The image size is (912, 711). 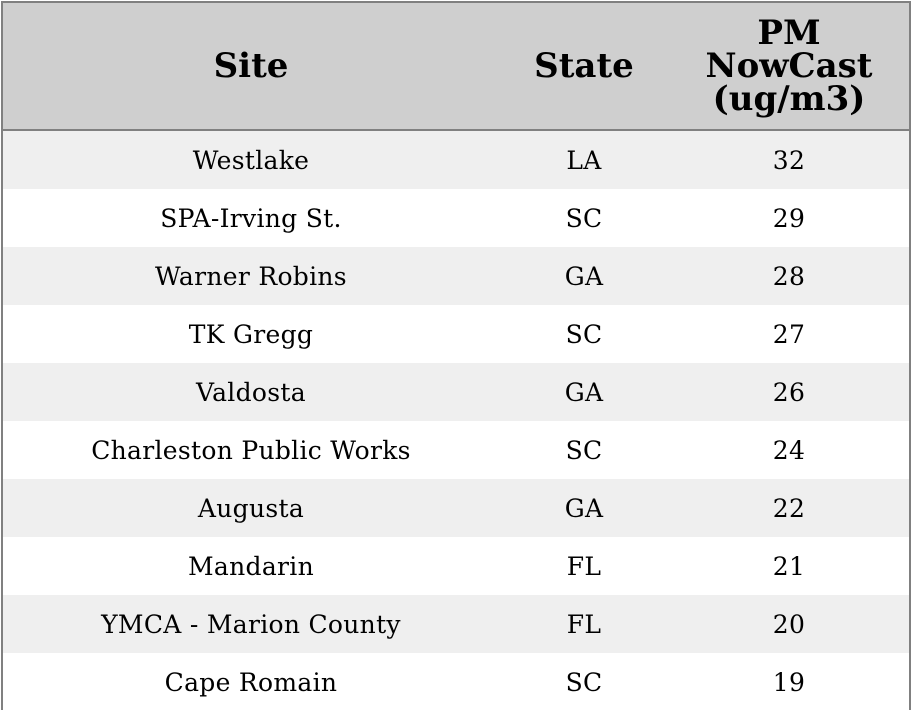 What do you see at coordinates (789, 160) in the screenshot?
I see `cell-pm-value: 32` at bounding box center [789, 160].